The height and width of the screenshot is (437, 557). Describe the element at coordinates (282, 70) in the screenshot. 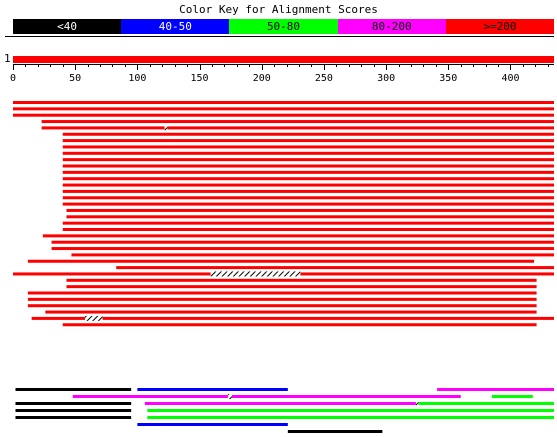

I see `query-ruler: 0 50 100 150 200 250 300 350 400` at that location.